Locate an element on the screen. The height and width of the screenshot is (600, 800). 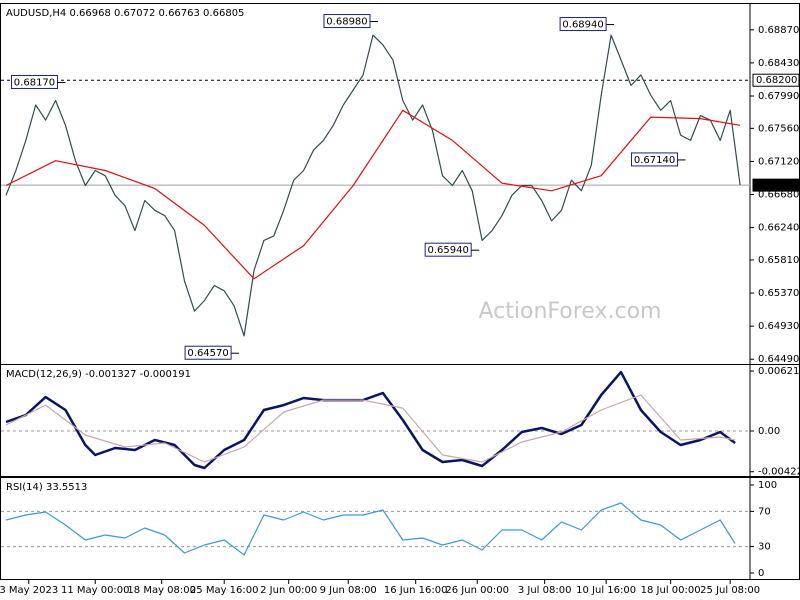
y-tick-label: 100 is located at coordinates (767, 485).